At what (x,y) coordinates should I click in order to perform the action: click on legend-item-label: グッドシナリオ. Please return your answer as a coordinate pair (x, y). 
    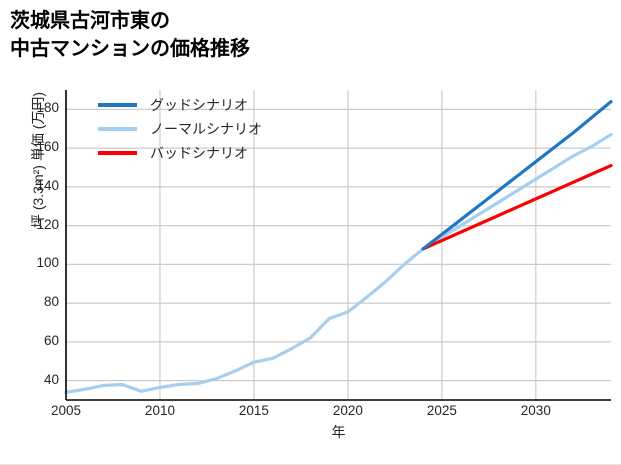
    Looking at the image, I should click on (199, 105).